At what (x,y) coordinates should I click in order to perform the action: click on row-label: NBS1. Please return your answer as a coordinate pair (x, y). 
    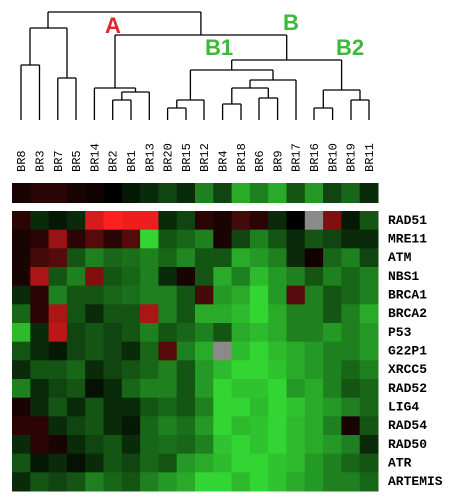
    Looking at the image, I should click on (403, 276).